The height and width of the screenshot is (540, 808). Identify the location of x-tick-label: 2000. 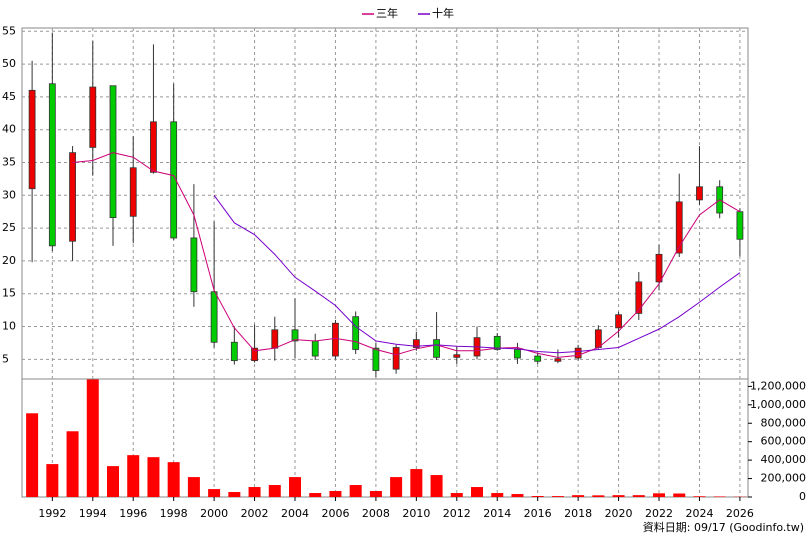
(214, 513).